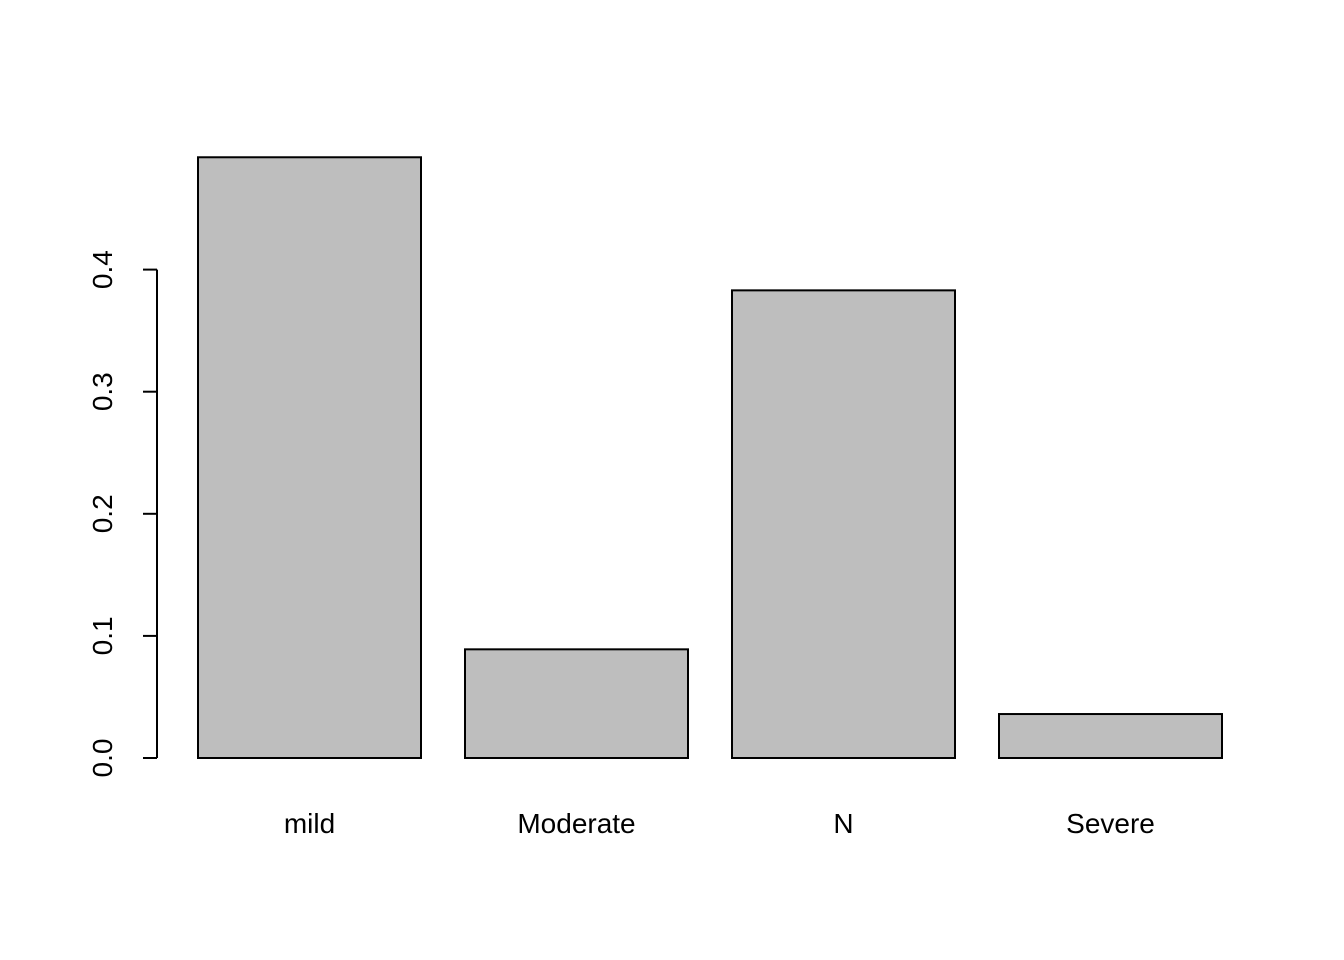 This screenshot has width=1344, height=960. What do you see at coordinates (309, 823) in the screenshot?
I see `x-tick-label-mild: mild` at bounding box center [309, 823].